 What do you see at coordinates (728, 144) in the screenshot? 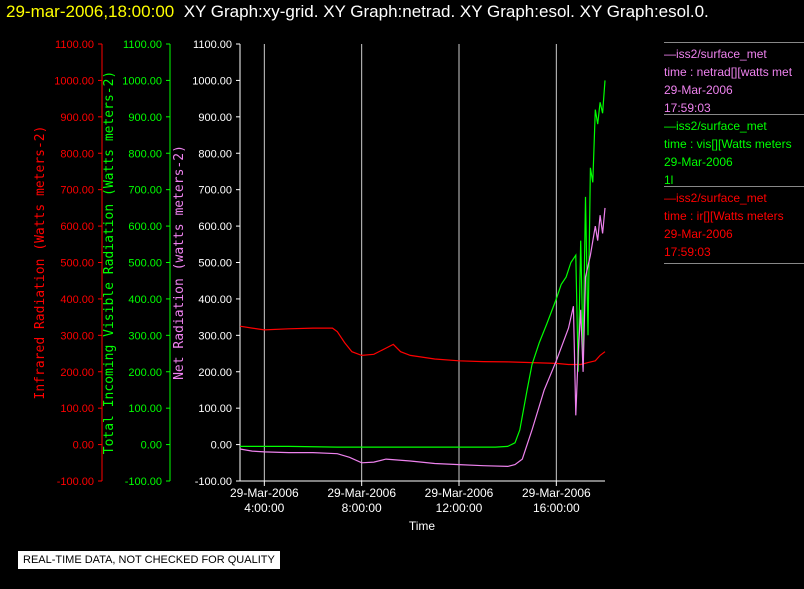
I see `legend-line: time : vis[][Watts meters` at bounding box center [728, 144].